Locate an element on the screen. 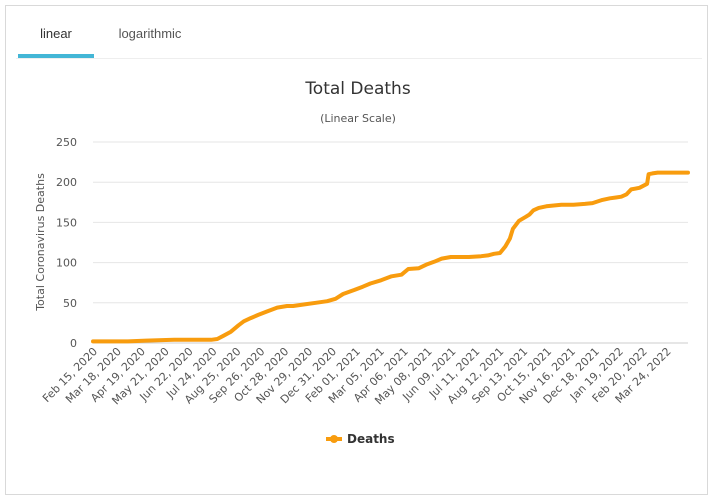  legend-deaths-label: Deaths is located at coordinates (371, 439).